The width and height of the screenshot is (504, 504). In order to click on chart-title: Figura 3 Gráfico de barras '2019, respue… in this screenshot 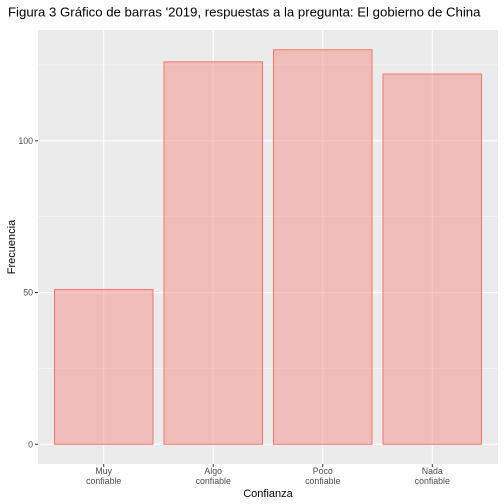, I will do `click(244, 12)`.